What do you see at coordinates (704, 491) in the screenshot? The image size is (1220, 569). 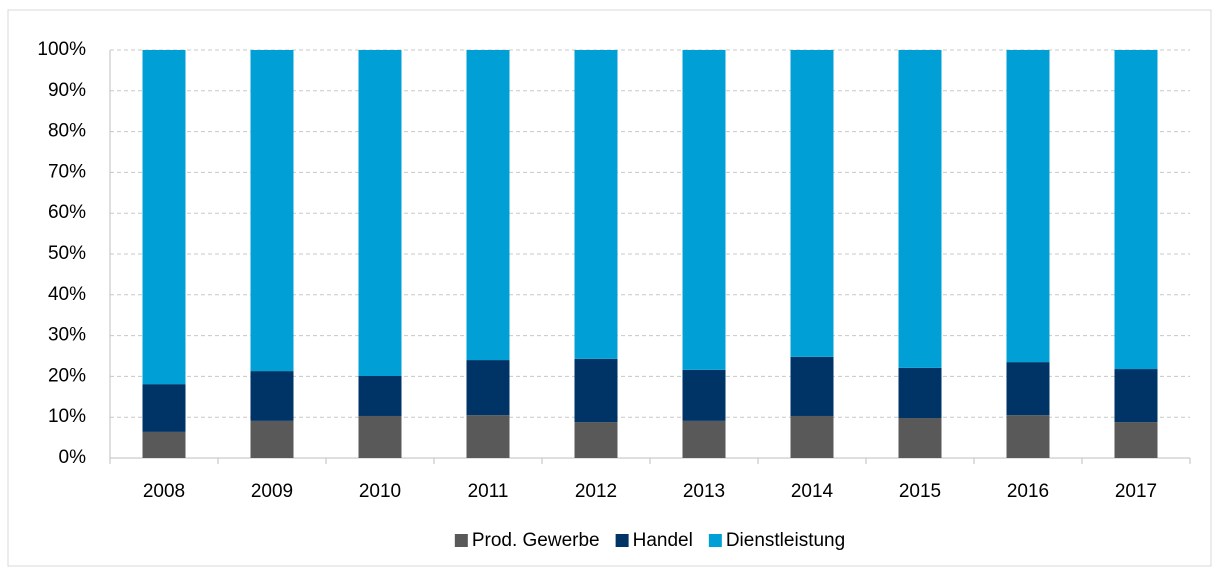 I see `x-tick-label: 2013` at bounding box center [704, 491].